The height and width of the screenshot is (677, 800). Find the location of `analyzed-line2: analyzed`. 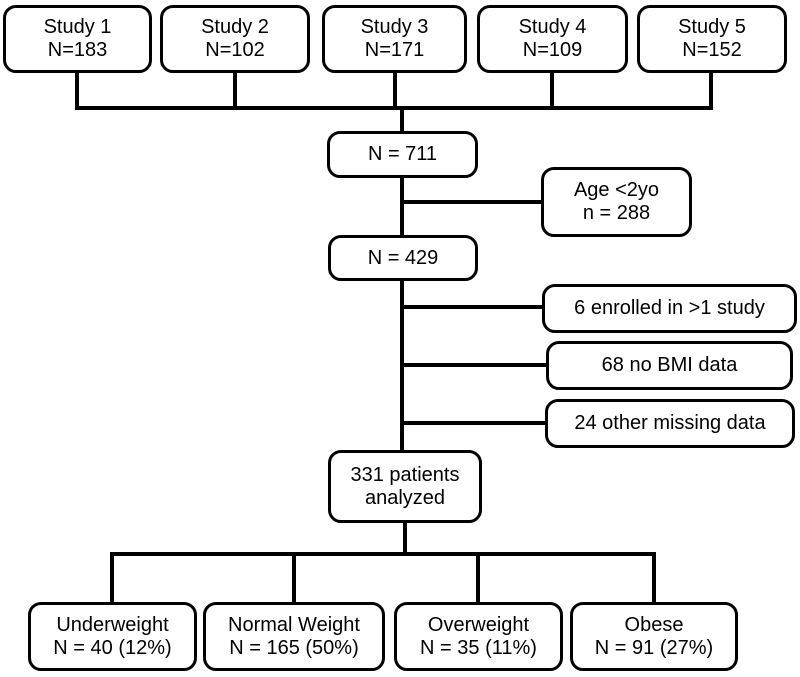

analyzed-line2: analyzed is located at coordinates (405, 497).